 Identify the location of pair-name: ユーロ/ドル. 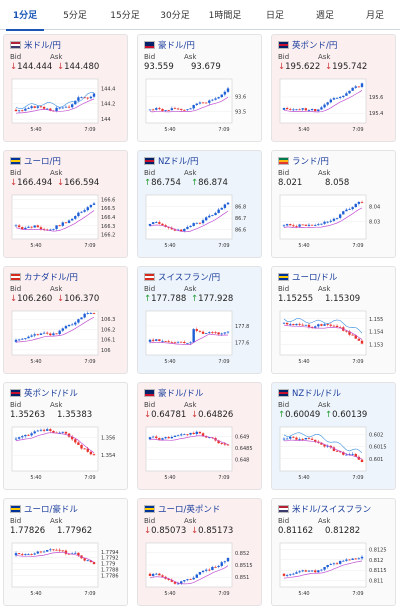
(315, 278).